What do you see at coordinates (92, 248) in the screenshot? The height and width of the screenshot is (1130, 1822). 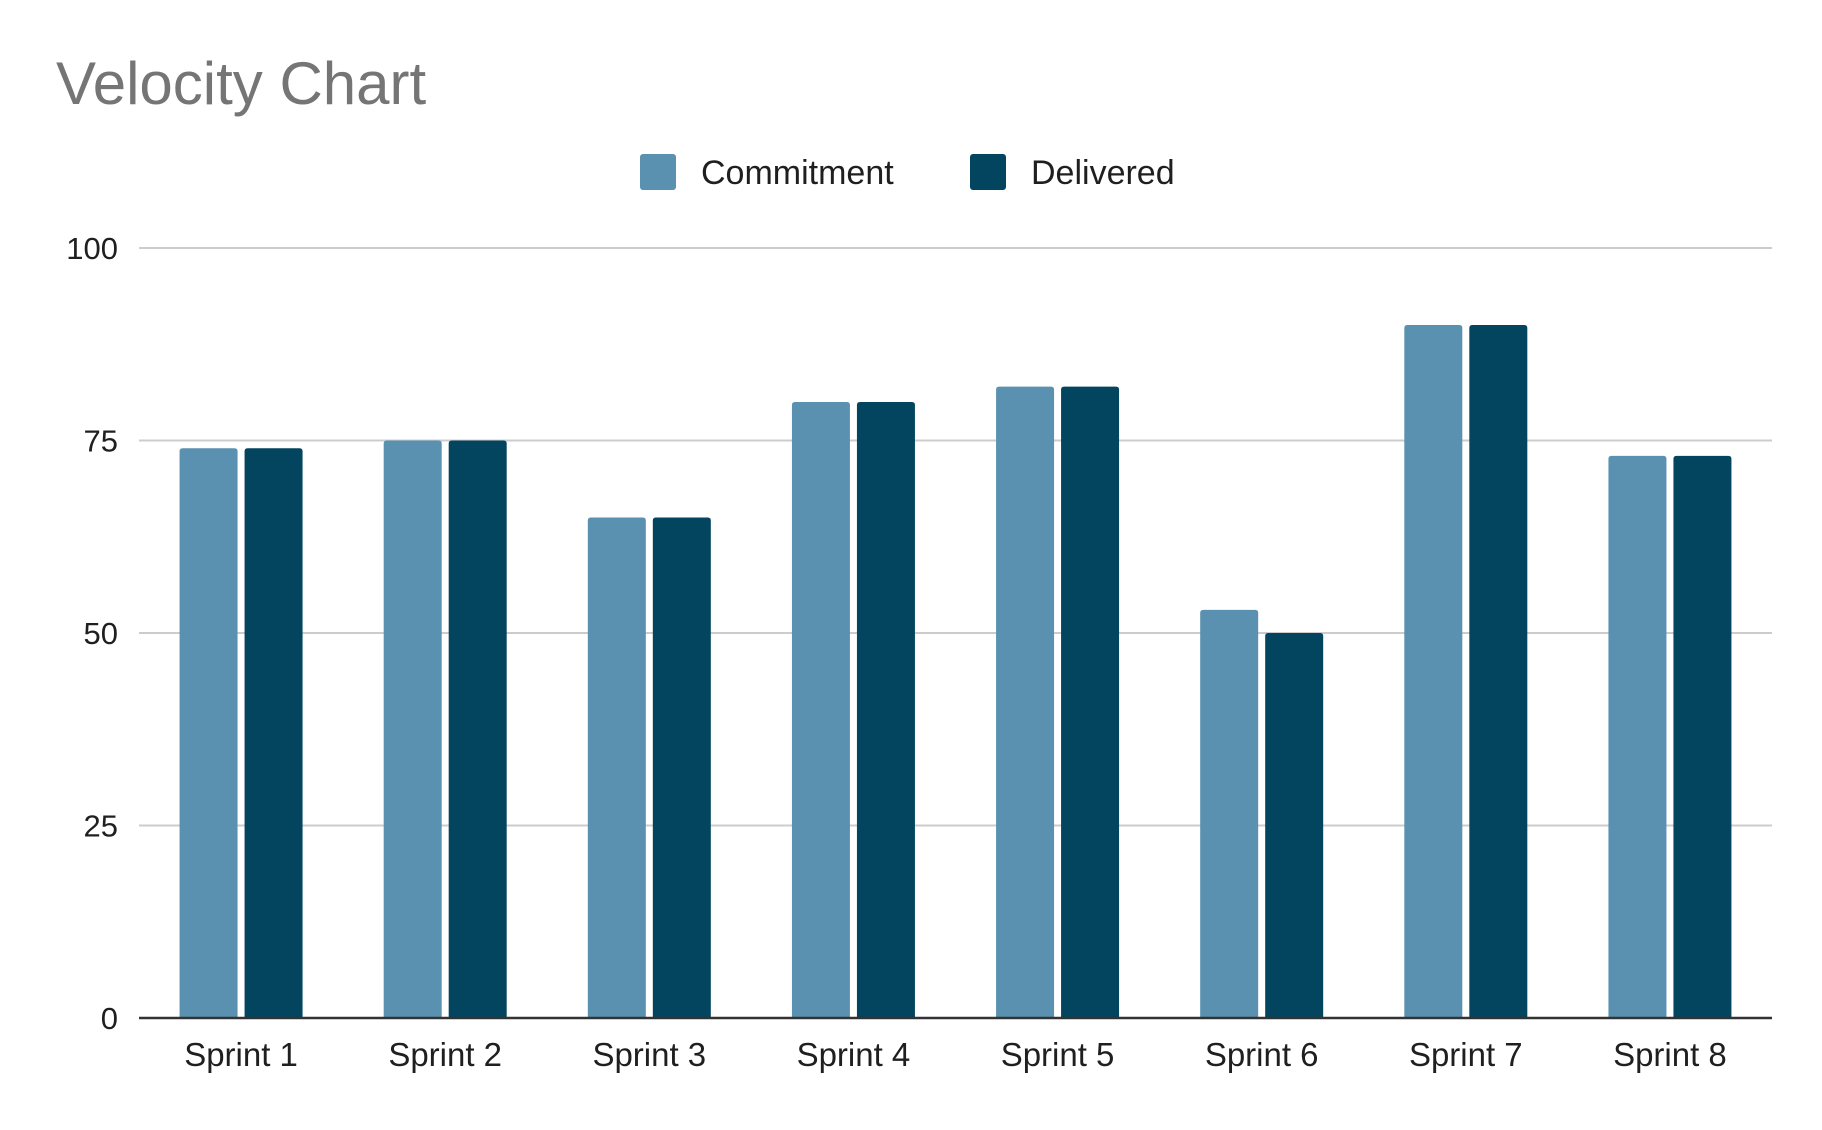 I see `y-tick-label: 100` at bounding box center [92, 248].